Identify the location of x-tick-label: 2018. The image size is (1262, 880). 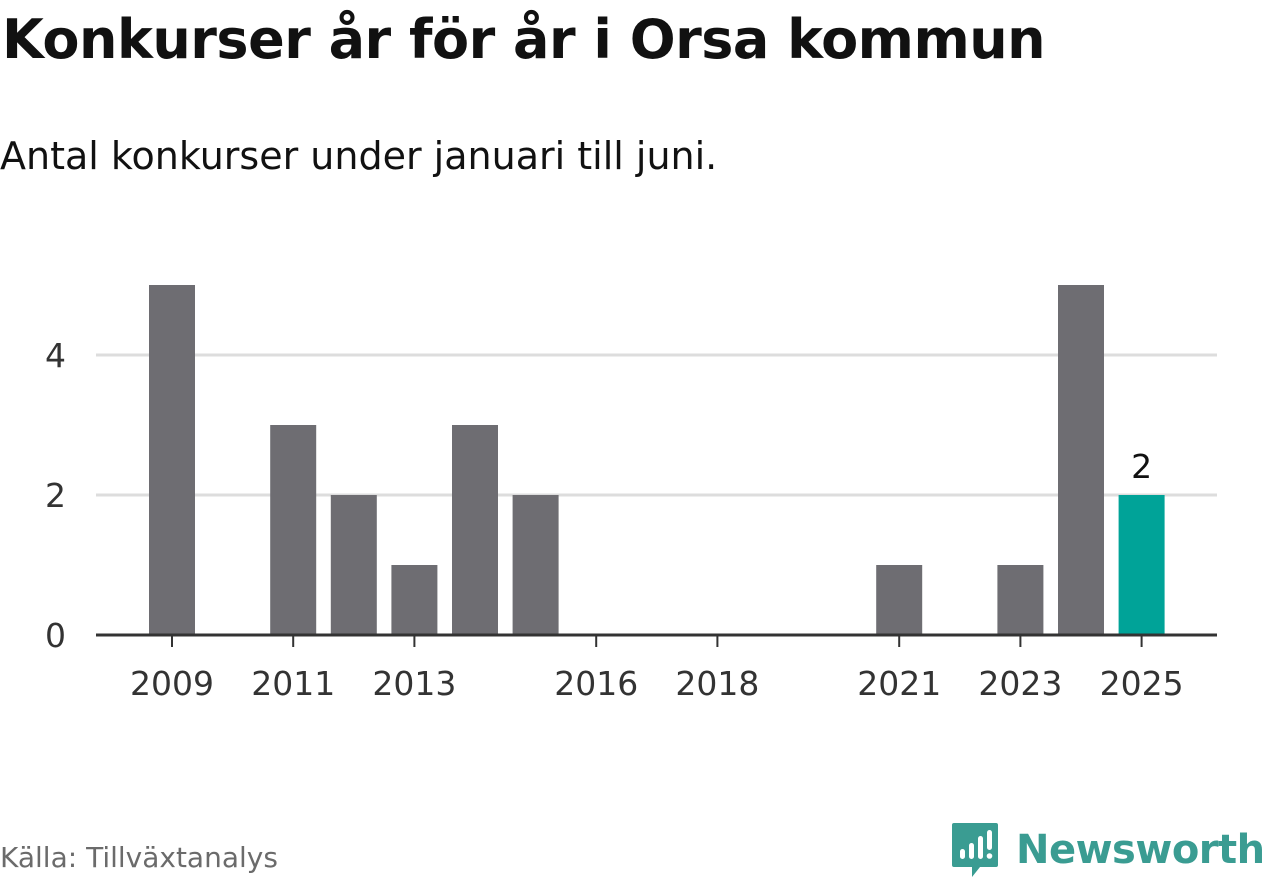
(717, 683).